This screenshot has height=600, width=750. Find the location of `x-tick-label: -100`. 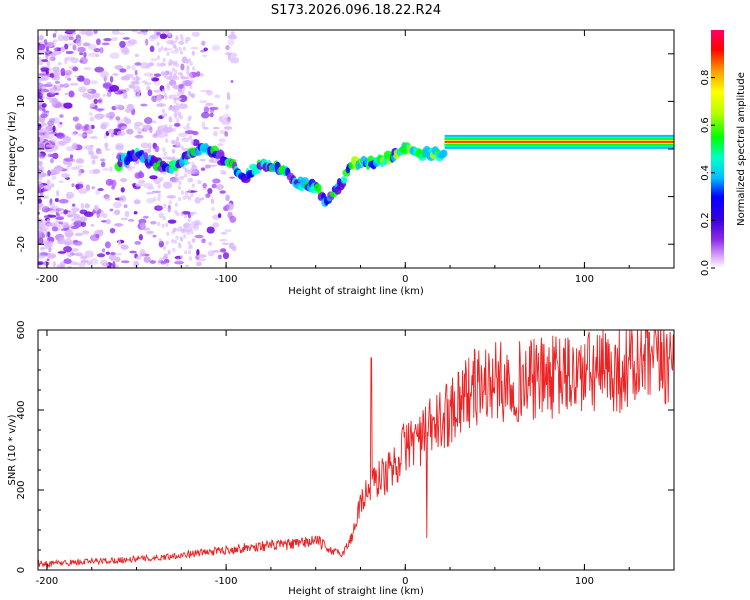

x-tick-label: -100 is located at coordinates (226, 279).